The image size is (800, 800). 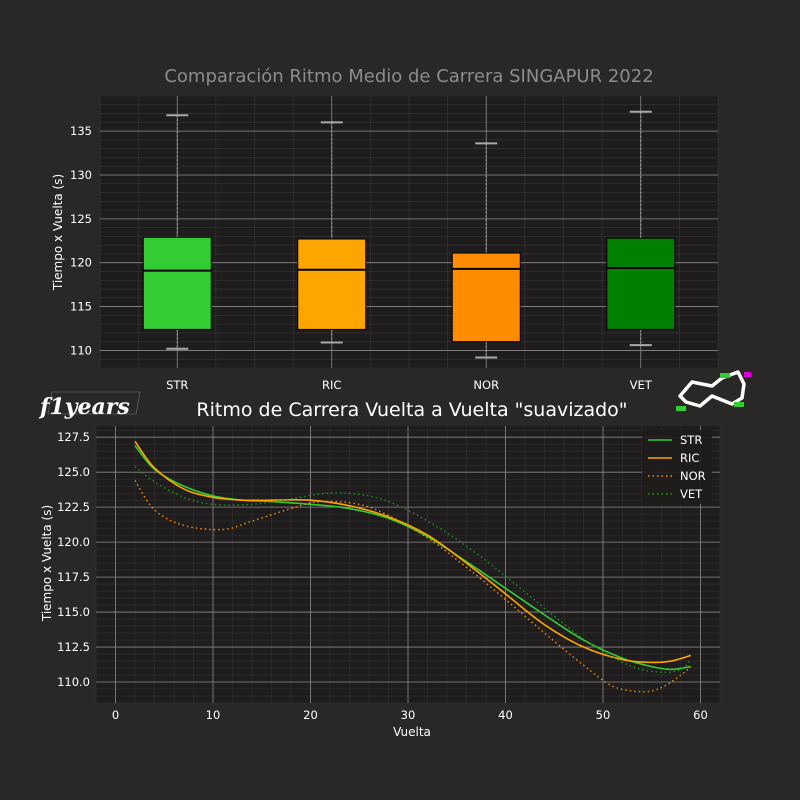 I want to click on box-ric, so click(x=332, y=284).